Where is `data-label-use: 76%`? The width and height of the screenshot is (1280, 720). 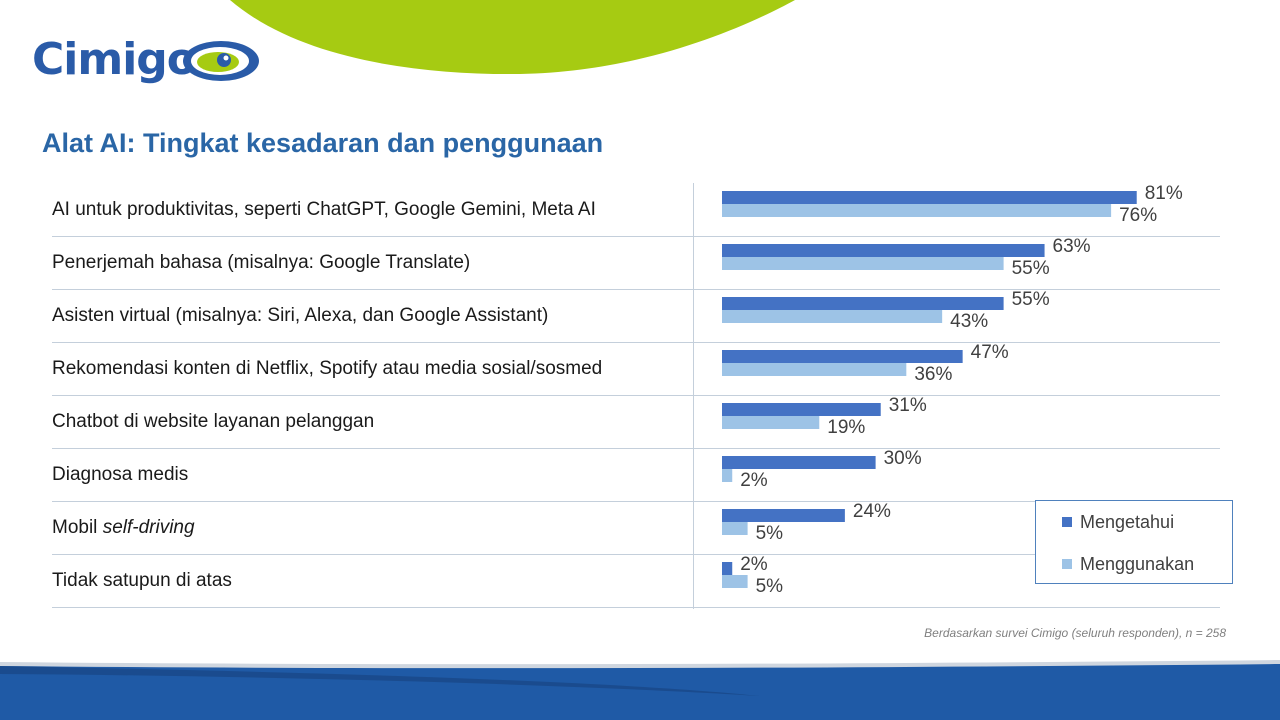 data-label-use: 76% is located at coordinates (1138, 215).